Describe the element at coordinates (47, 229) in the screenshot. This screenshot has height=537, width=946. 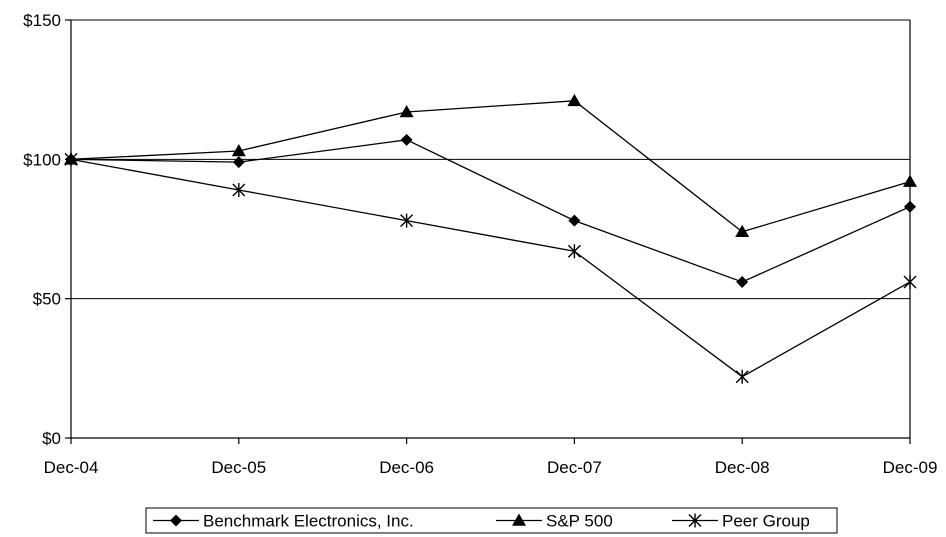
I see `y-ticks: $0 $50 $100 $150` at that location.